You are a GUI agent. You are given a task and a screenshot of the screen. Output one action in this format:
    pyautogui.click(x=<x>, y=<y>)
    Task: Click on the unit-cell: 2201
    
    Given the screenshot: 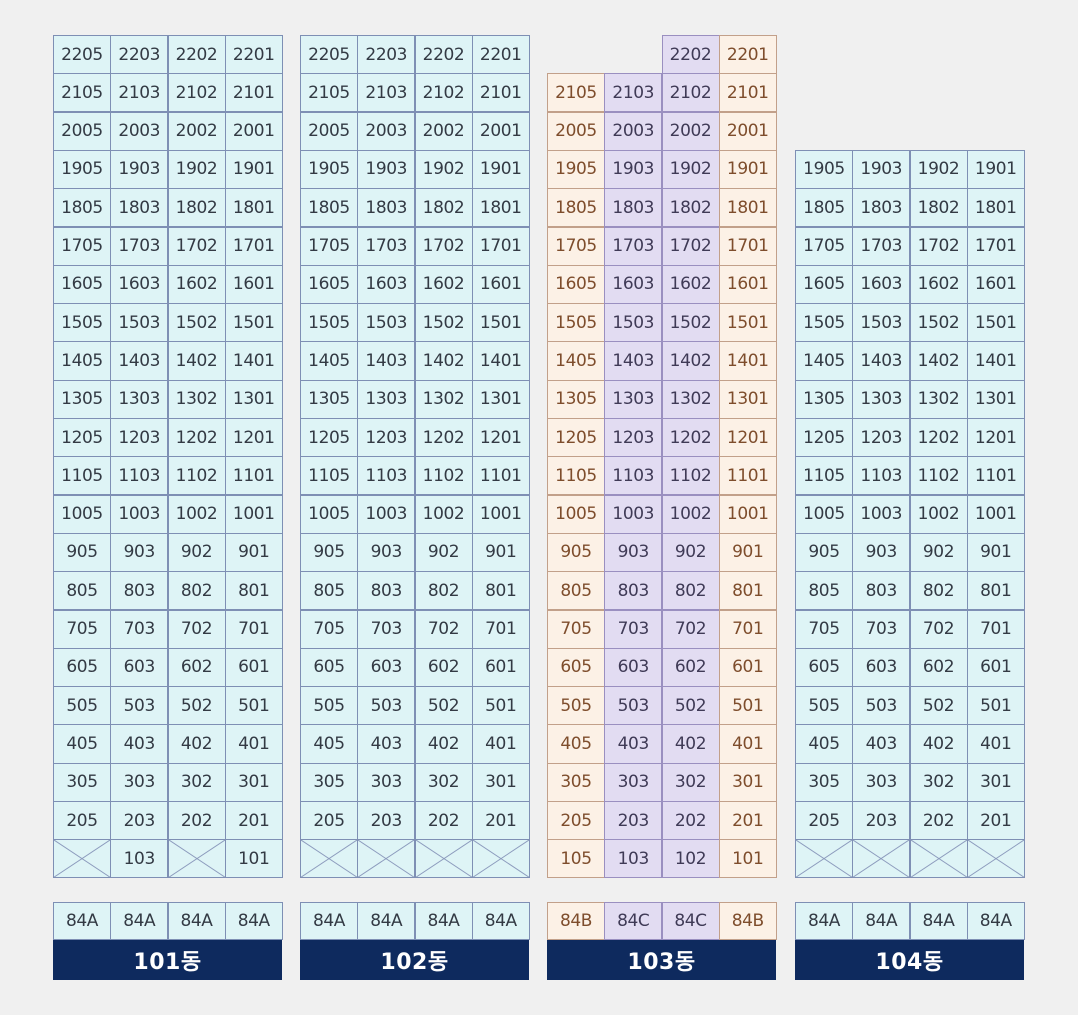 What is the action you would take?
    pyautogui.click(x=500, y=55)
    